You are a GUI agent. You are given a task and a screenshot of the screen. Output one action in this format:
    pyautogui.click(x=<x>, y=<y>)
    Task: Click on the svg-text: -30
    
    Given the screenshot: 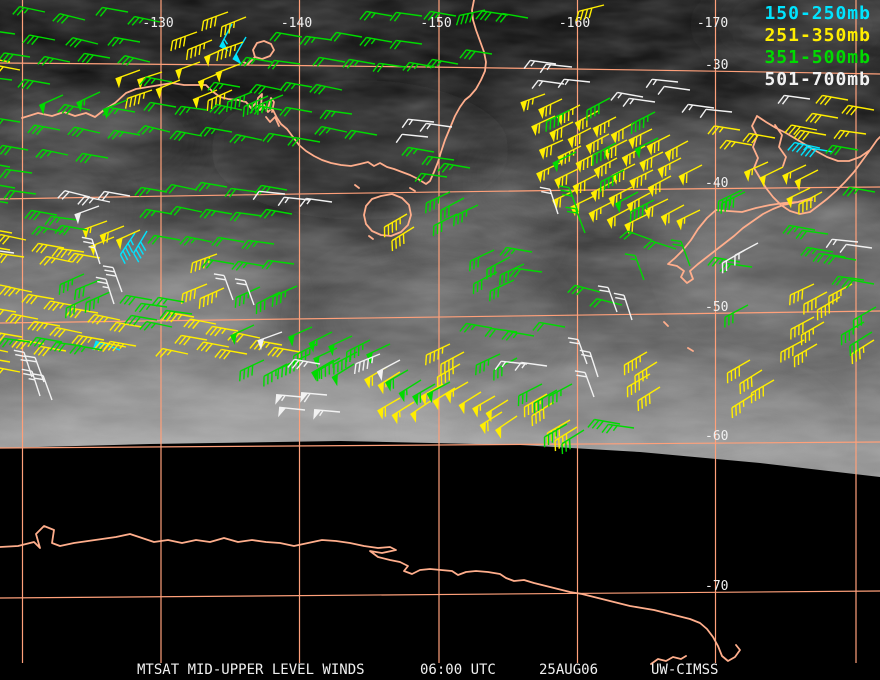 What is the action you would take?
    pyautogui.click(x=716, y=65)
    